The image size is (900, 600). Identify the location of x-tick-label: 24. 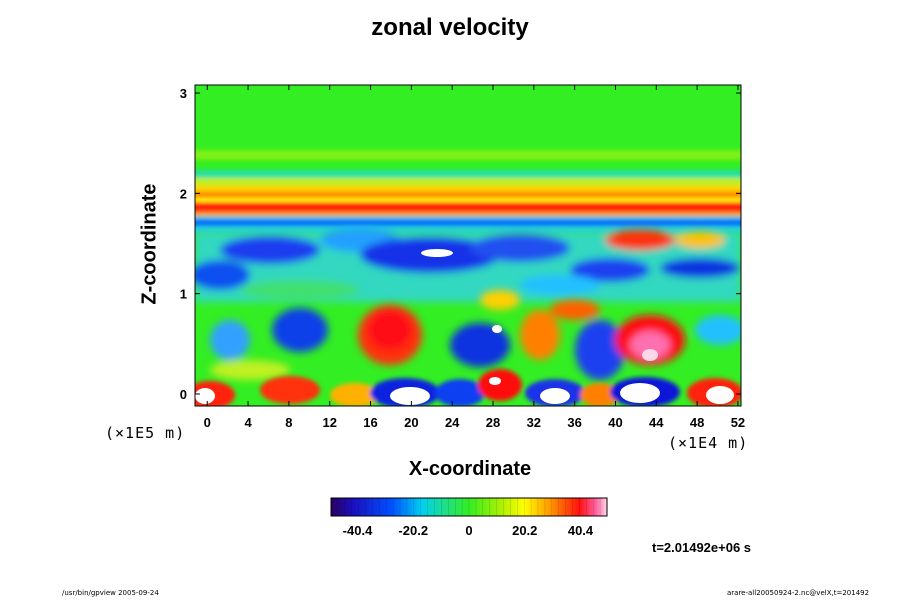
(452, 422).